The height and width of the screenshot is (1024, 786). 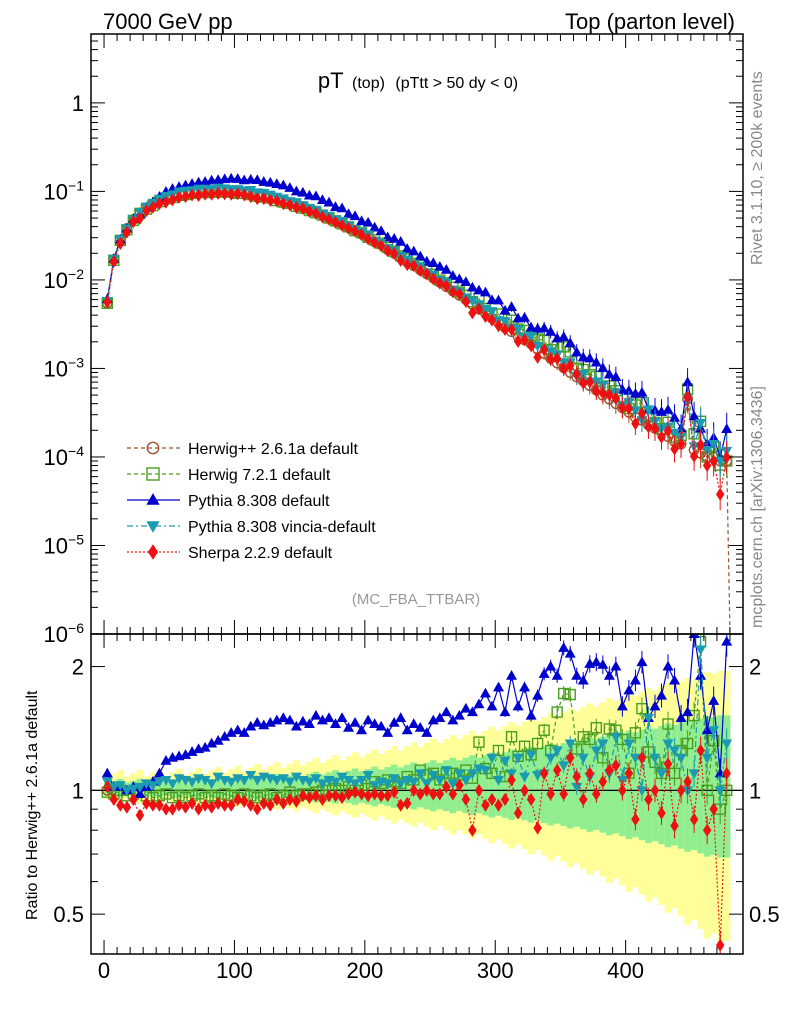 I want to click on main-title: pT (top) (pTtt > 50 dy < 0), so click(x=418, y=80).